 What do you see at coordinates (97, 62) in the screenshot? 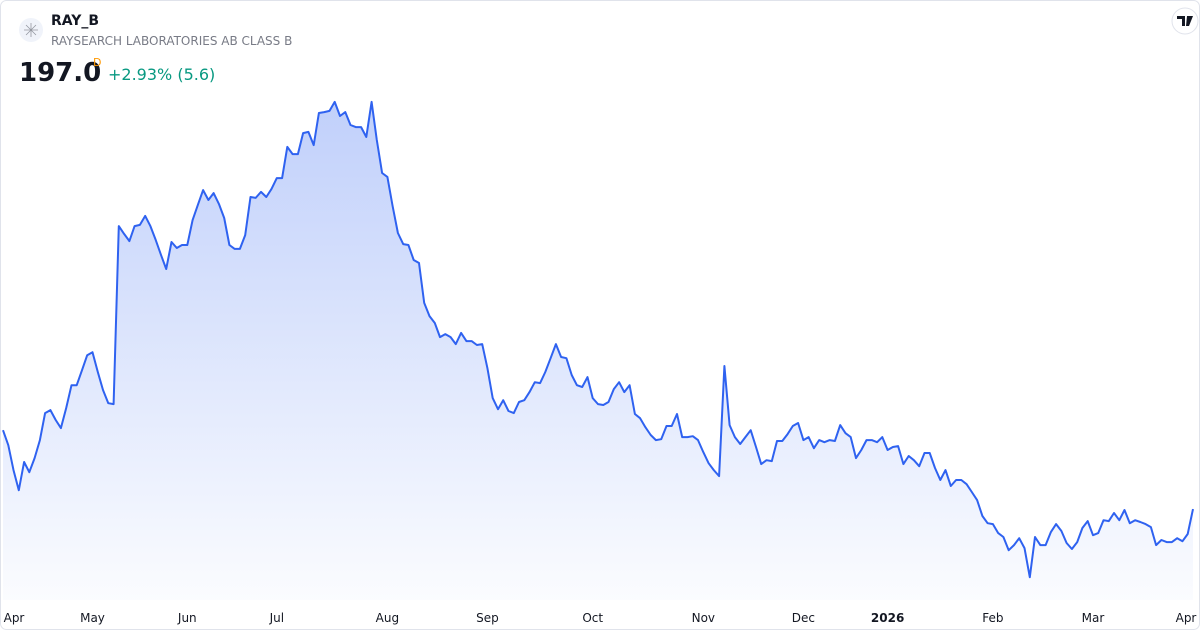
I see `currency-badge: D` at bounding box center [97, 62].